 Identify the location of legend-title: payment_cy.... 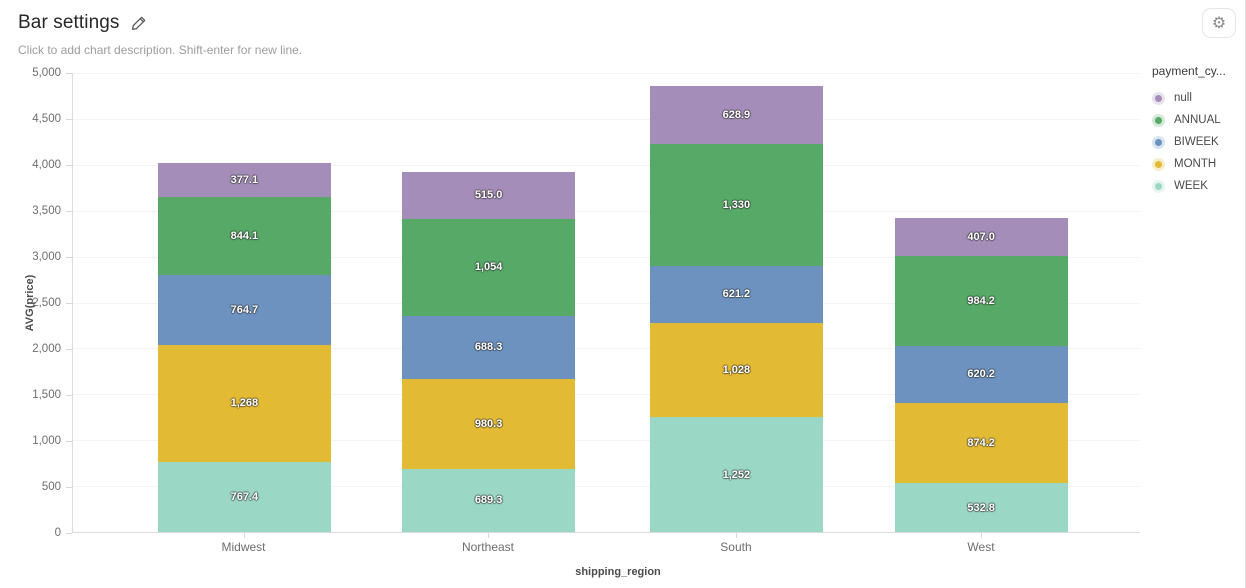
(1189, 71).